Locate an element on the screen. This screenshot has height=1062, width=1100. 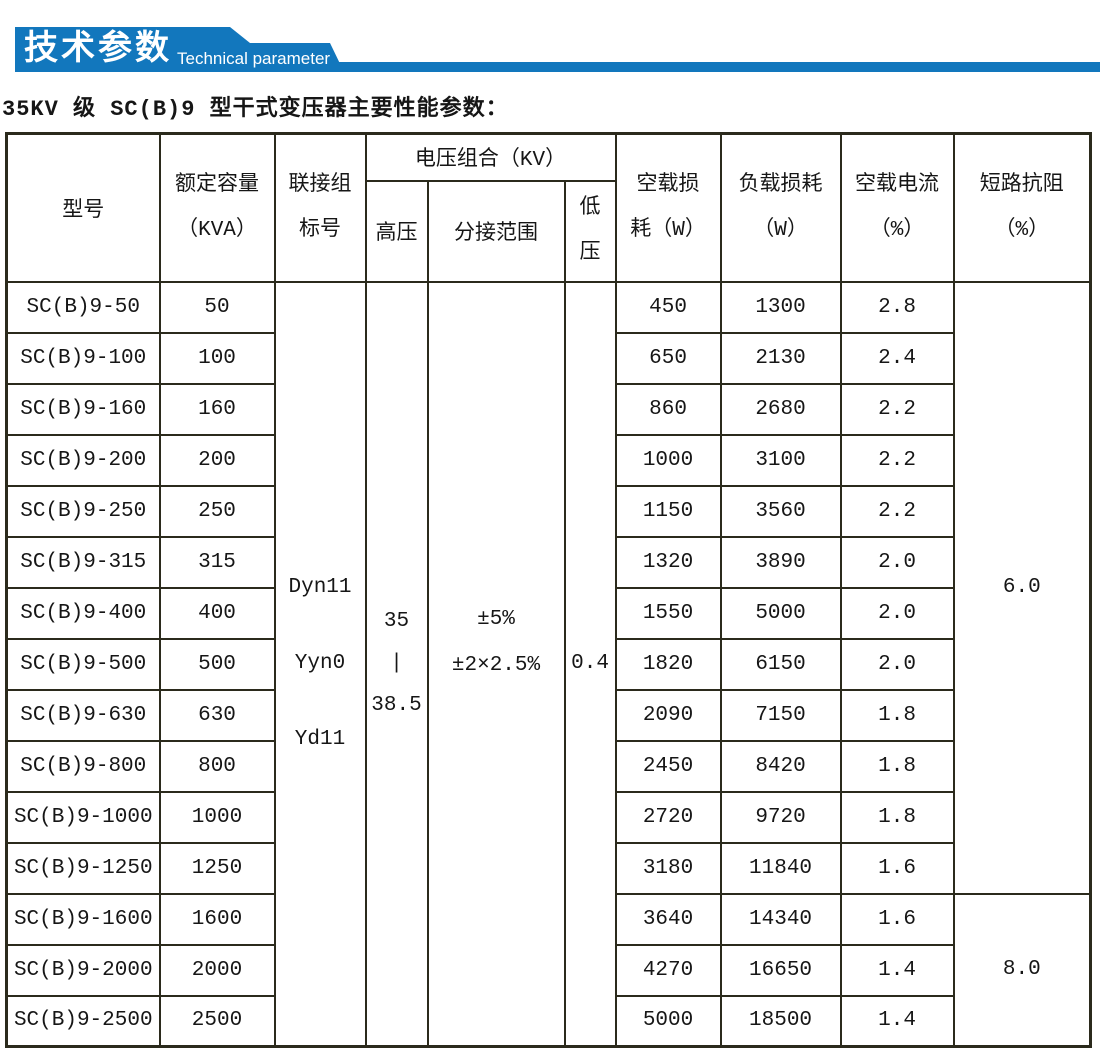
load-loss-cell: 5000 is located at coordinates (780, 613).